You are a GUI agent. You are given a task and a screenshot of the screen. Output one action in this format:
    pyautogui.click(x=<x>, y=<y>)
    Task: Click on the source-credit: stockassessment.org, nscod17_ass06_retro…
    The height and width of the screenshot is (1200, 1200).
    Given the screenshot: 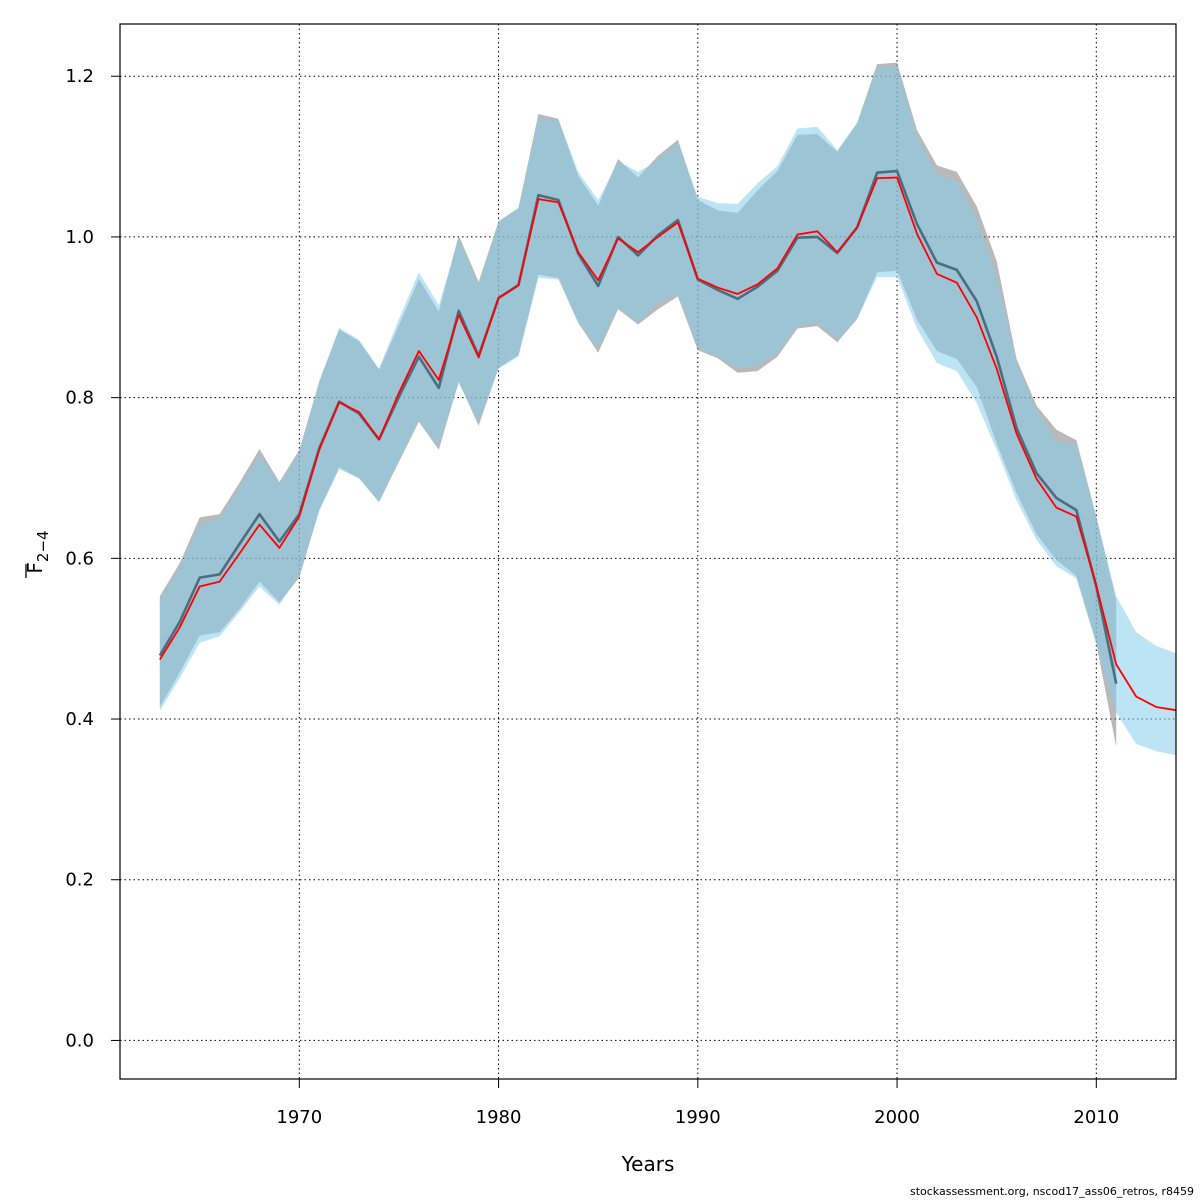 What is the action you would take?
    pyautogui.click(x=1051, y=1191)
    